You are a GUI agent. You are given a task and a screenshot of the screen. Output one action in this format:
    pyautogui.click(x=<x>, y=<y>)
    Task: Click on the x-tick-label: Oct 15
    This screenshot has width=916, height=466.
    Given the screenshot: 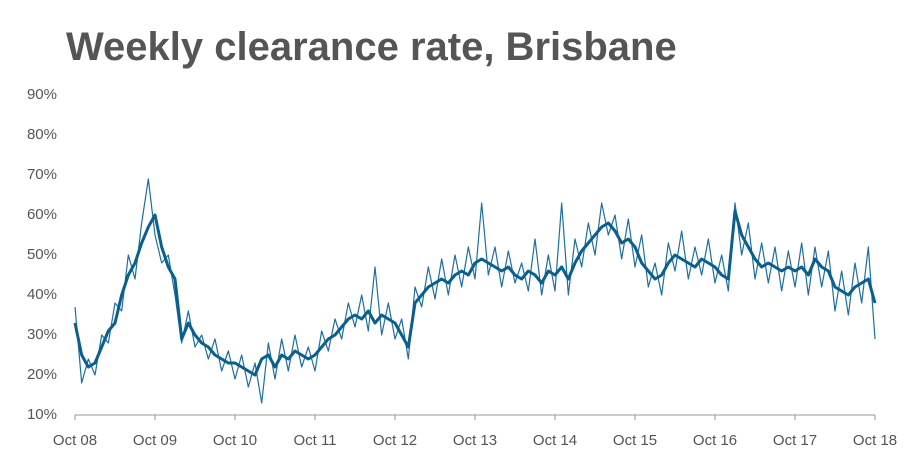 What is the action you would take?
    pyautogui.click(x=635, y=440)
    